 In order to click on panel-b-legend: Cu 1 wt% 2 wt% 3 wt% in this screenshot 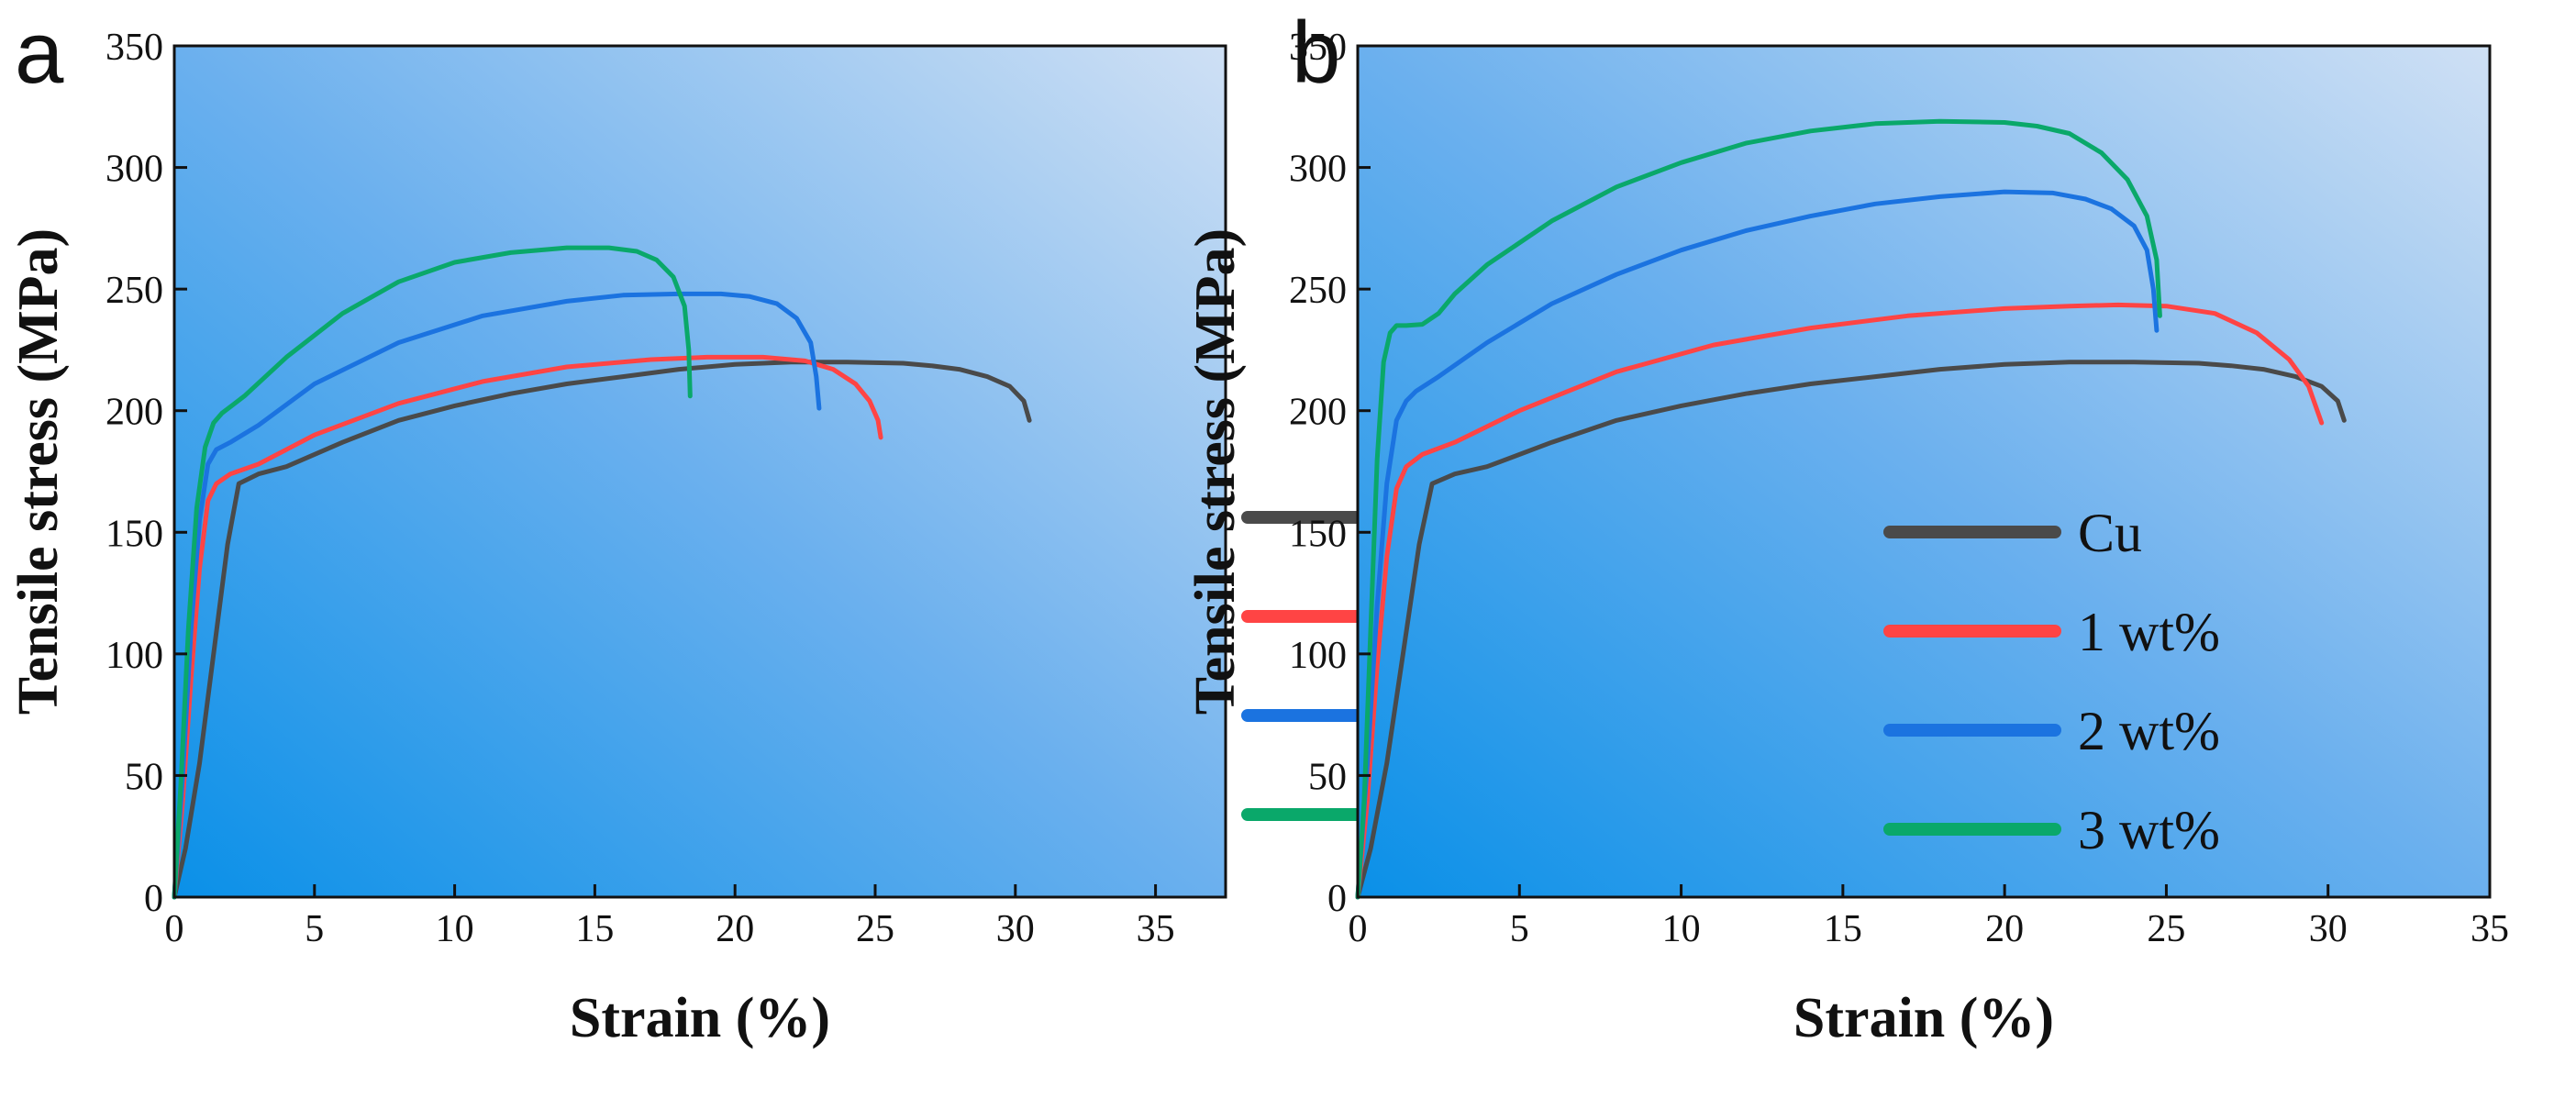, I will do `click(2051, 681)`.